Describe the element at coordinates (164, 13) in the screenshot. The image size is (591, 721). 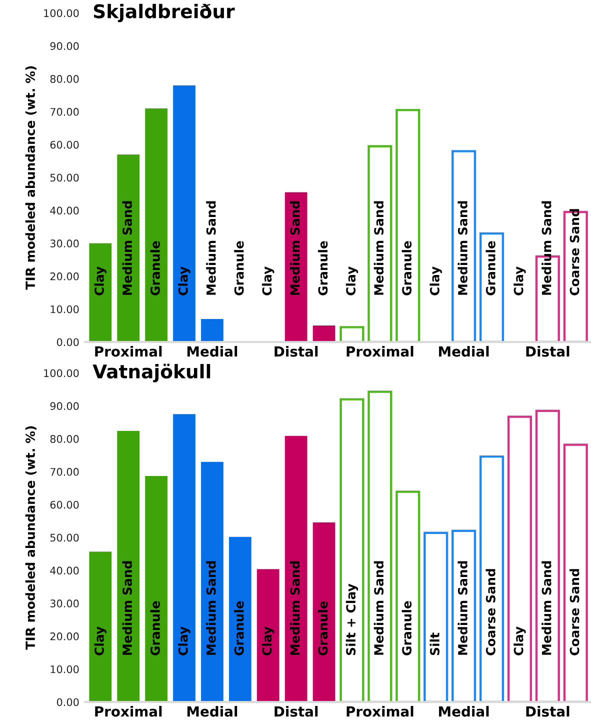
I see `chart-title: Skjaldbreiður` at that location.